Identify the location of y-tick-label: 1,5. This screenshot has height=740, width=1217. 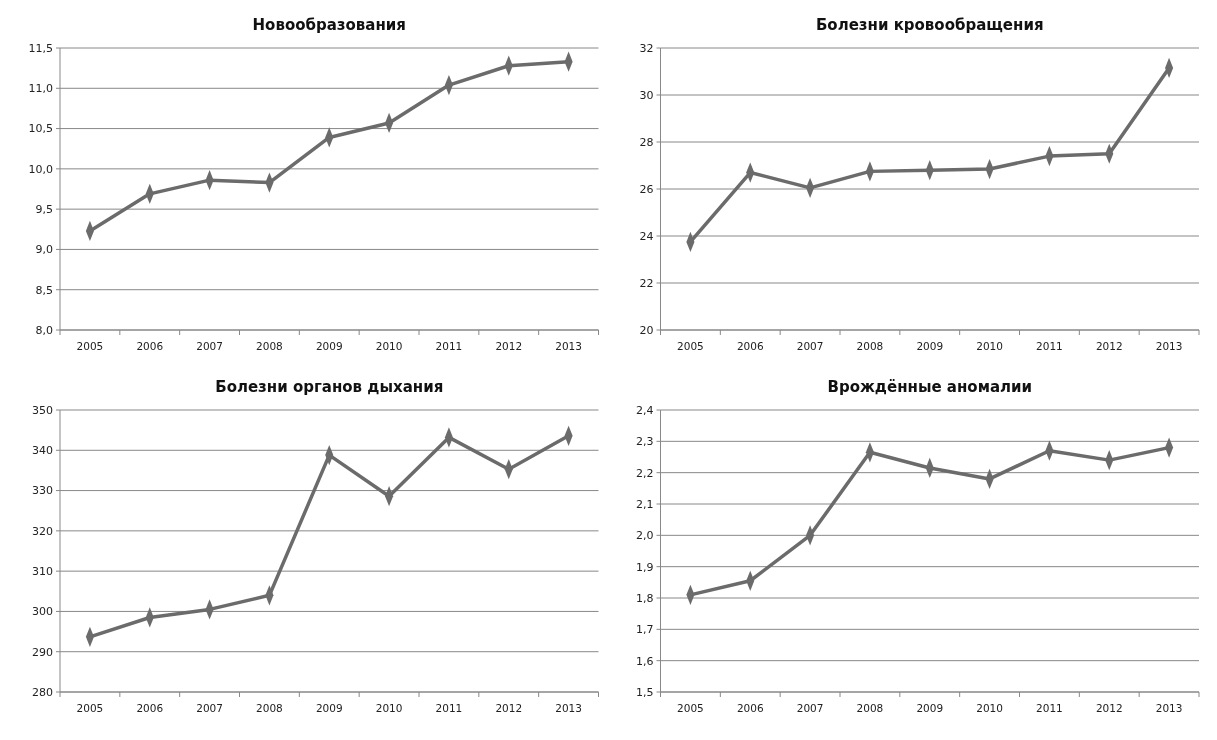
(645, 692).